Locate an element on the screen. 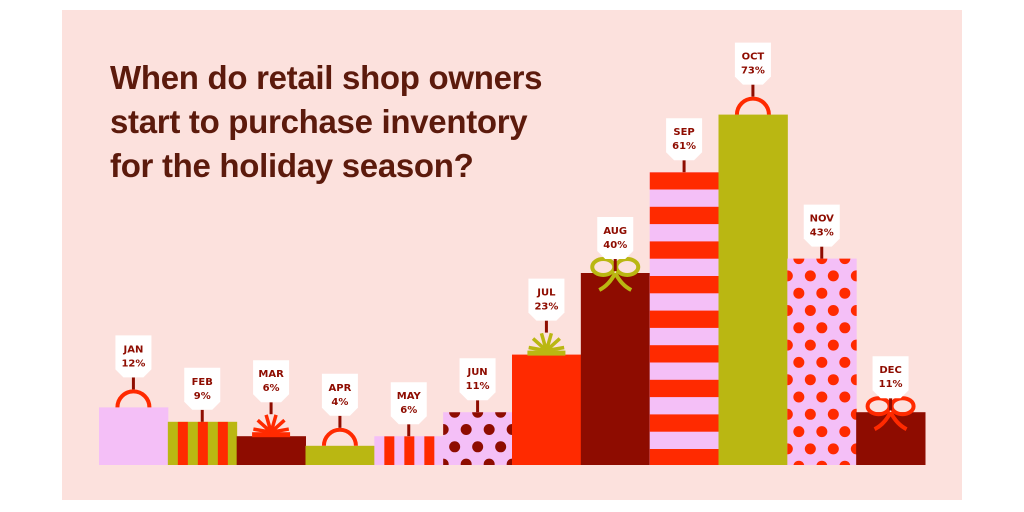 The height and width of the screenshot is (512, 1024). bar-group-dec: DEC 11% is located at coordinates (891, 410).